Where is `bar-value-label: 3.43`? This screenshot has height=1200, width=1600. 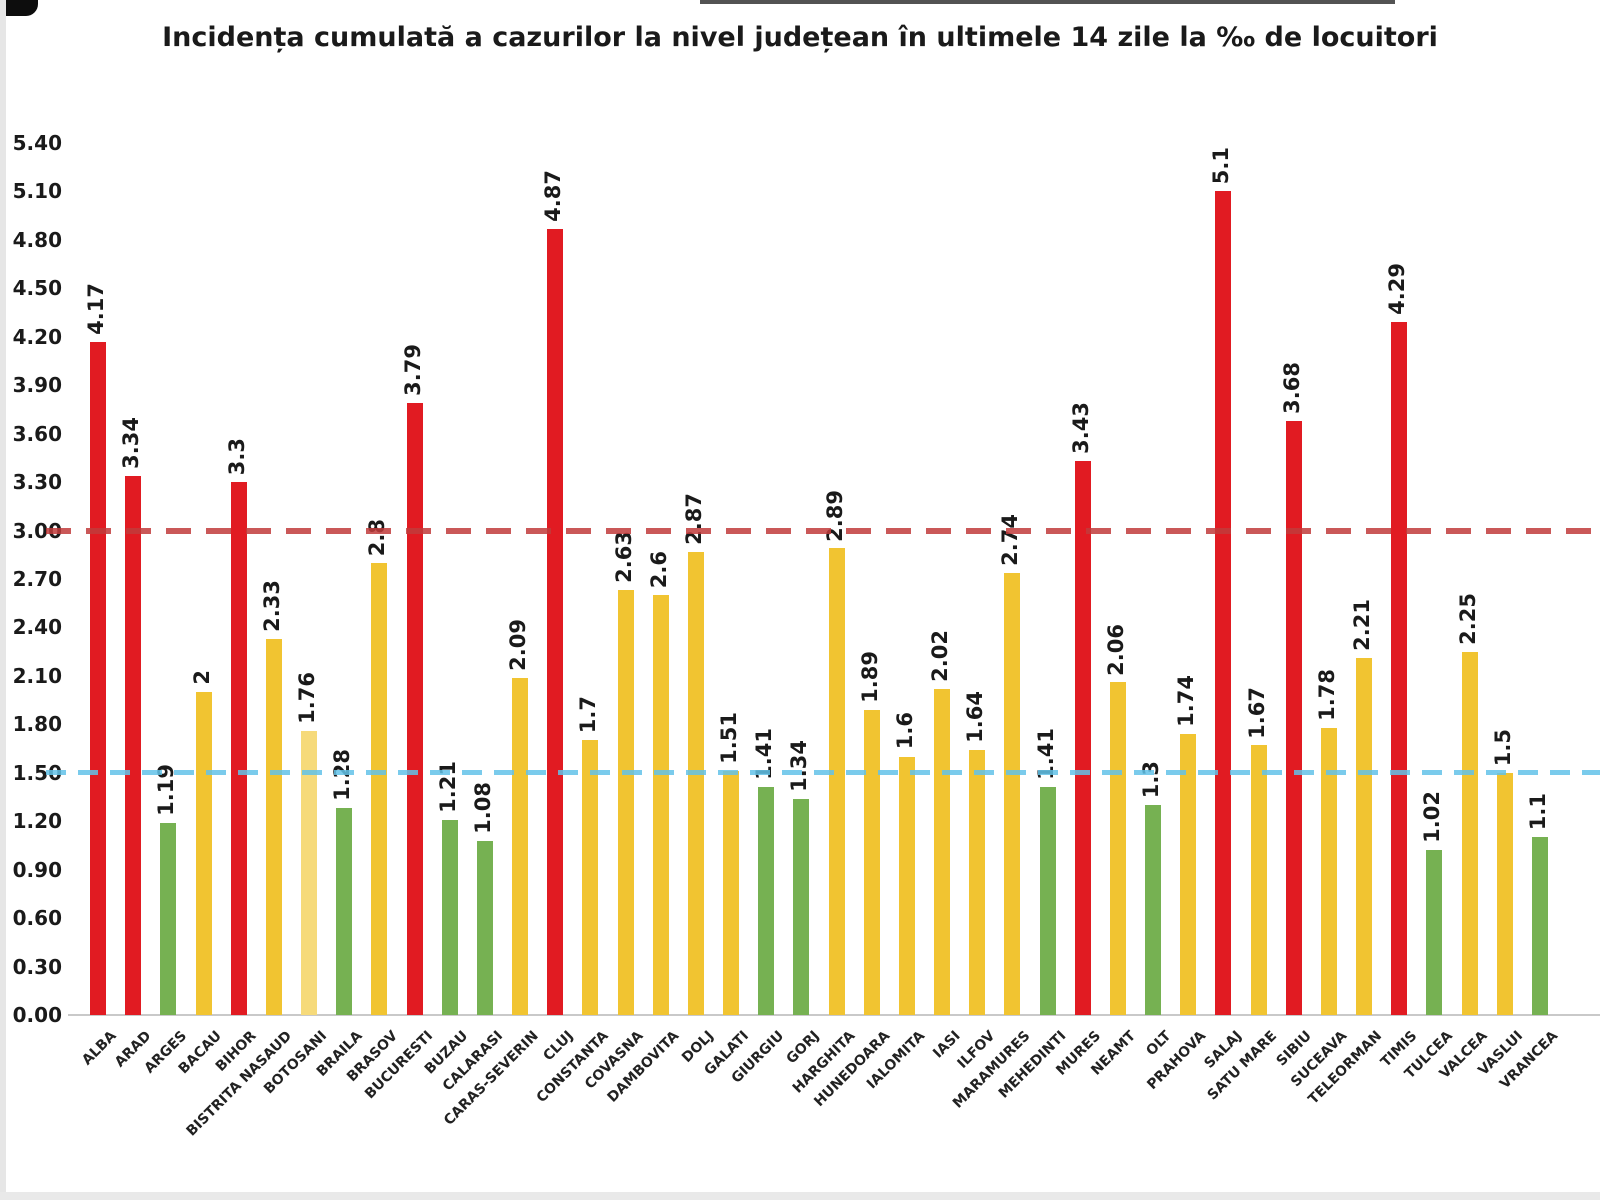
bar-value-label: 3.43 is located at coordinates (1080, 428).